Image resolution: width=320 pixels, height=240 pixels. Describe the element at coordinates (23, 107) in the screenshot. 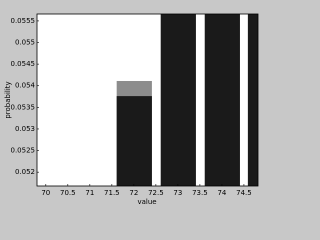

I see `y-tick-label: 0.0535` at that location.